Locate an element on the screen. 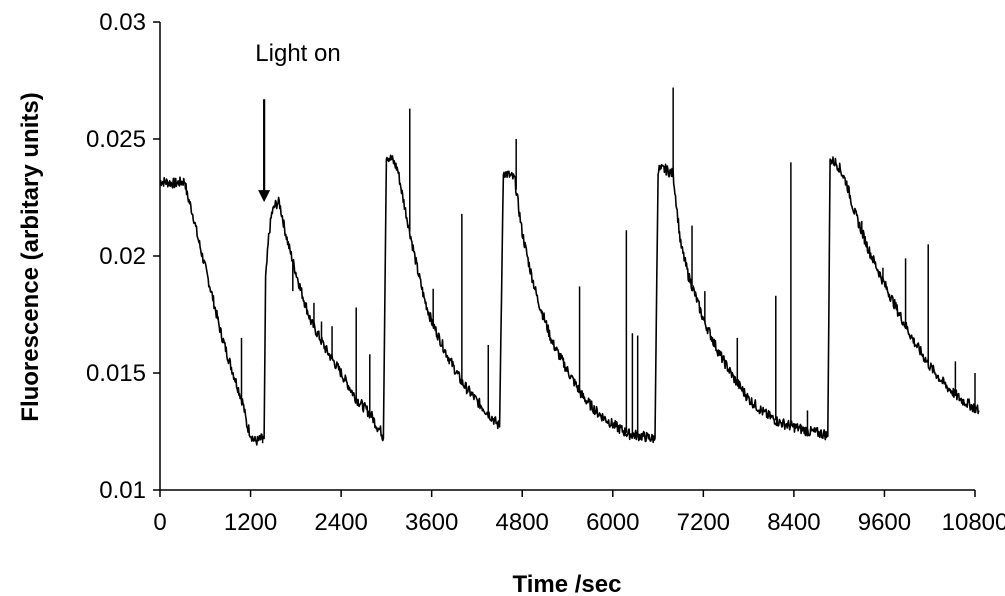 The width and height of the screenshot is (1005, 596). x-tick-label: 3600 is located at coordinates (431, 522).